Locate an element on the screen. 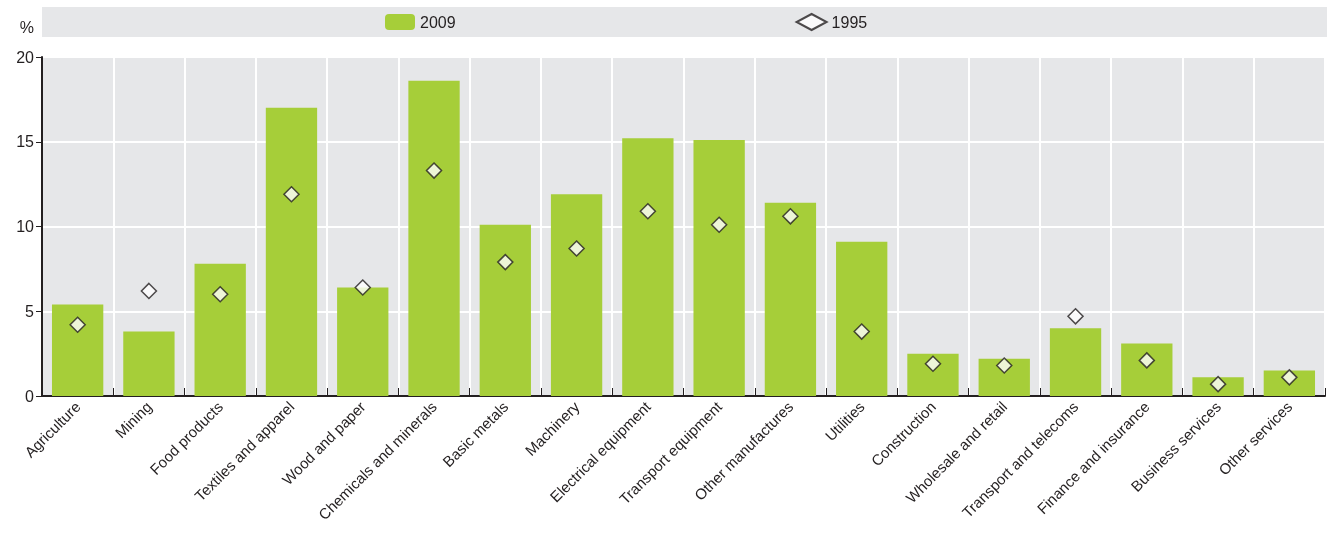  y-tick-label: 0 is located at coordinates (30, 396).